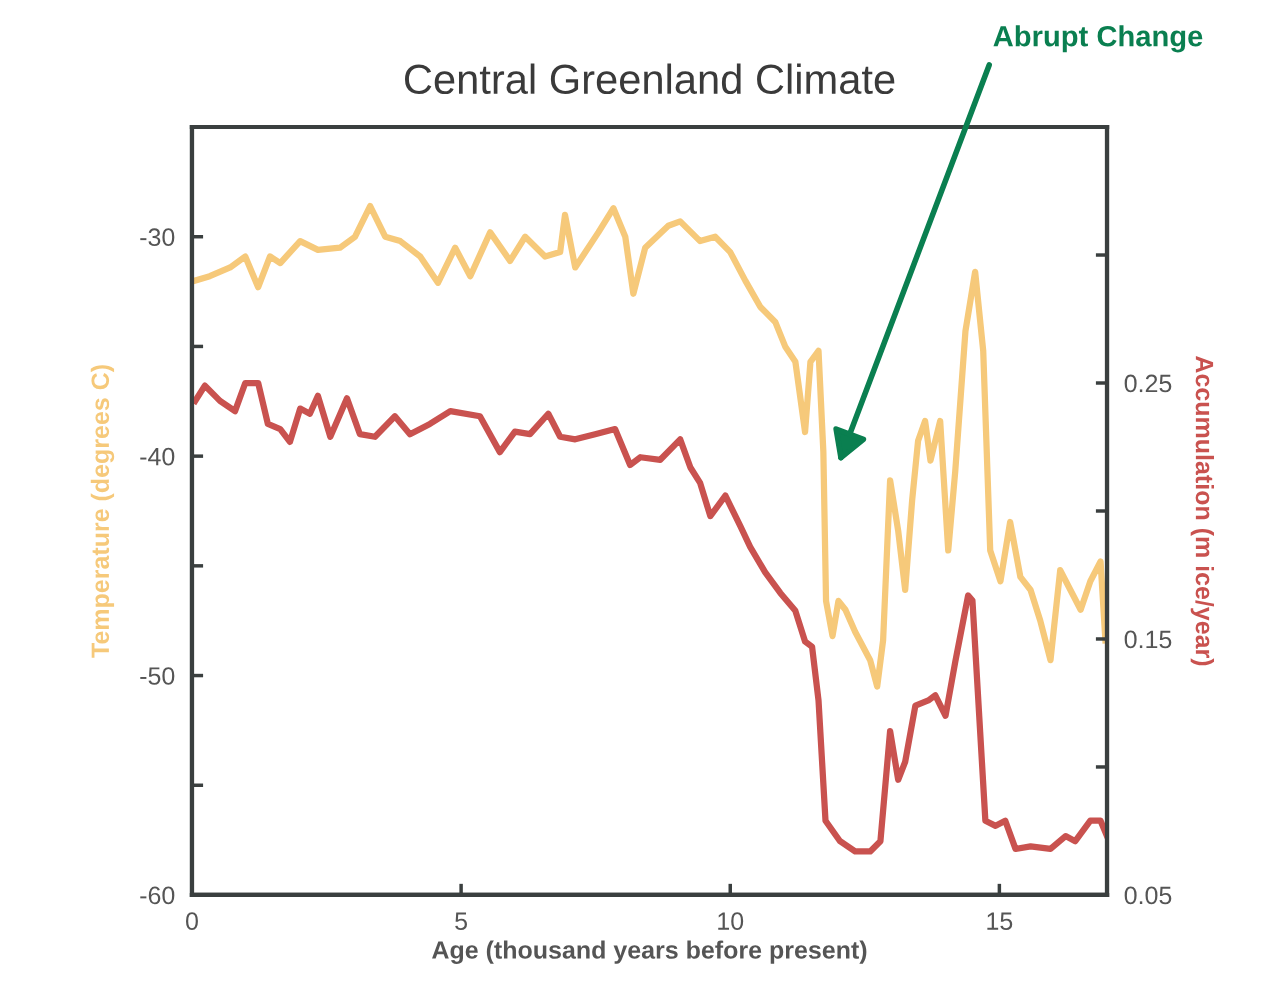 The image size is (1263, 1005). Describe the element at coordinates (157, 676) in the screenshot. I see `y-tick-label: -50` at that location.